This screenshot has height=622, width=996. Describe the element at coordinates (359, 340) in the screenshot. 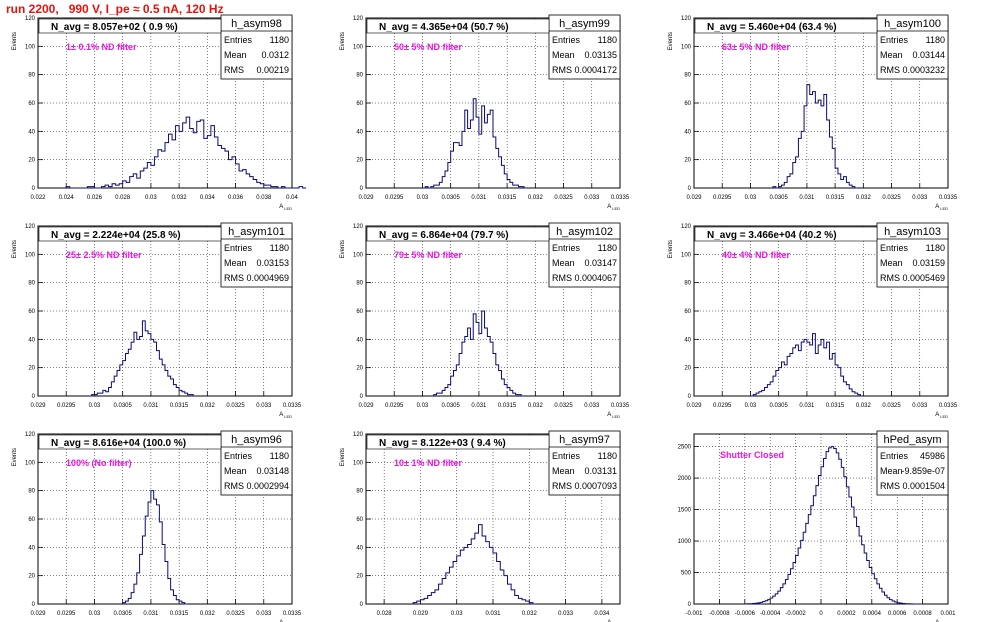

I see `y-tick-label: 40` at that location.